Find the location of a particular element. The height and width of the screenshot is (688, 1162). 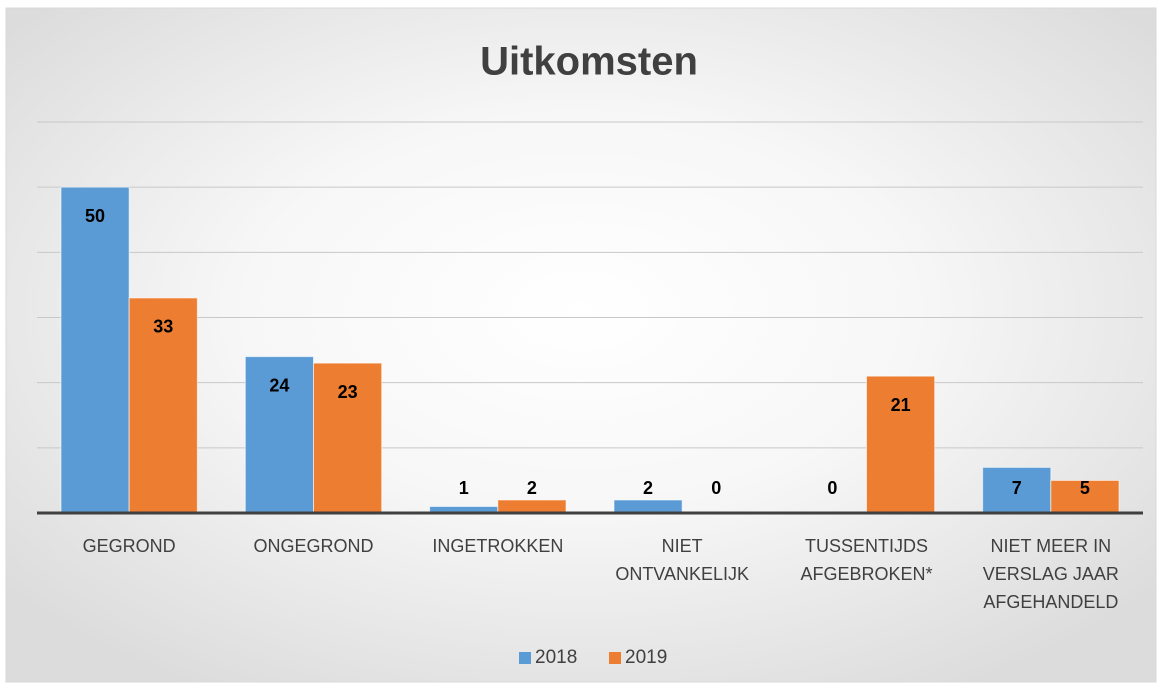

x-tick-label: ONGEGROND is located at coordinates (313, 546).